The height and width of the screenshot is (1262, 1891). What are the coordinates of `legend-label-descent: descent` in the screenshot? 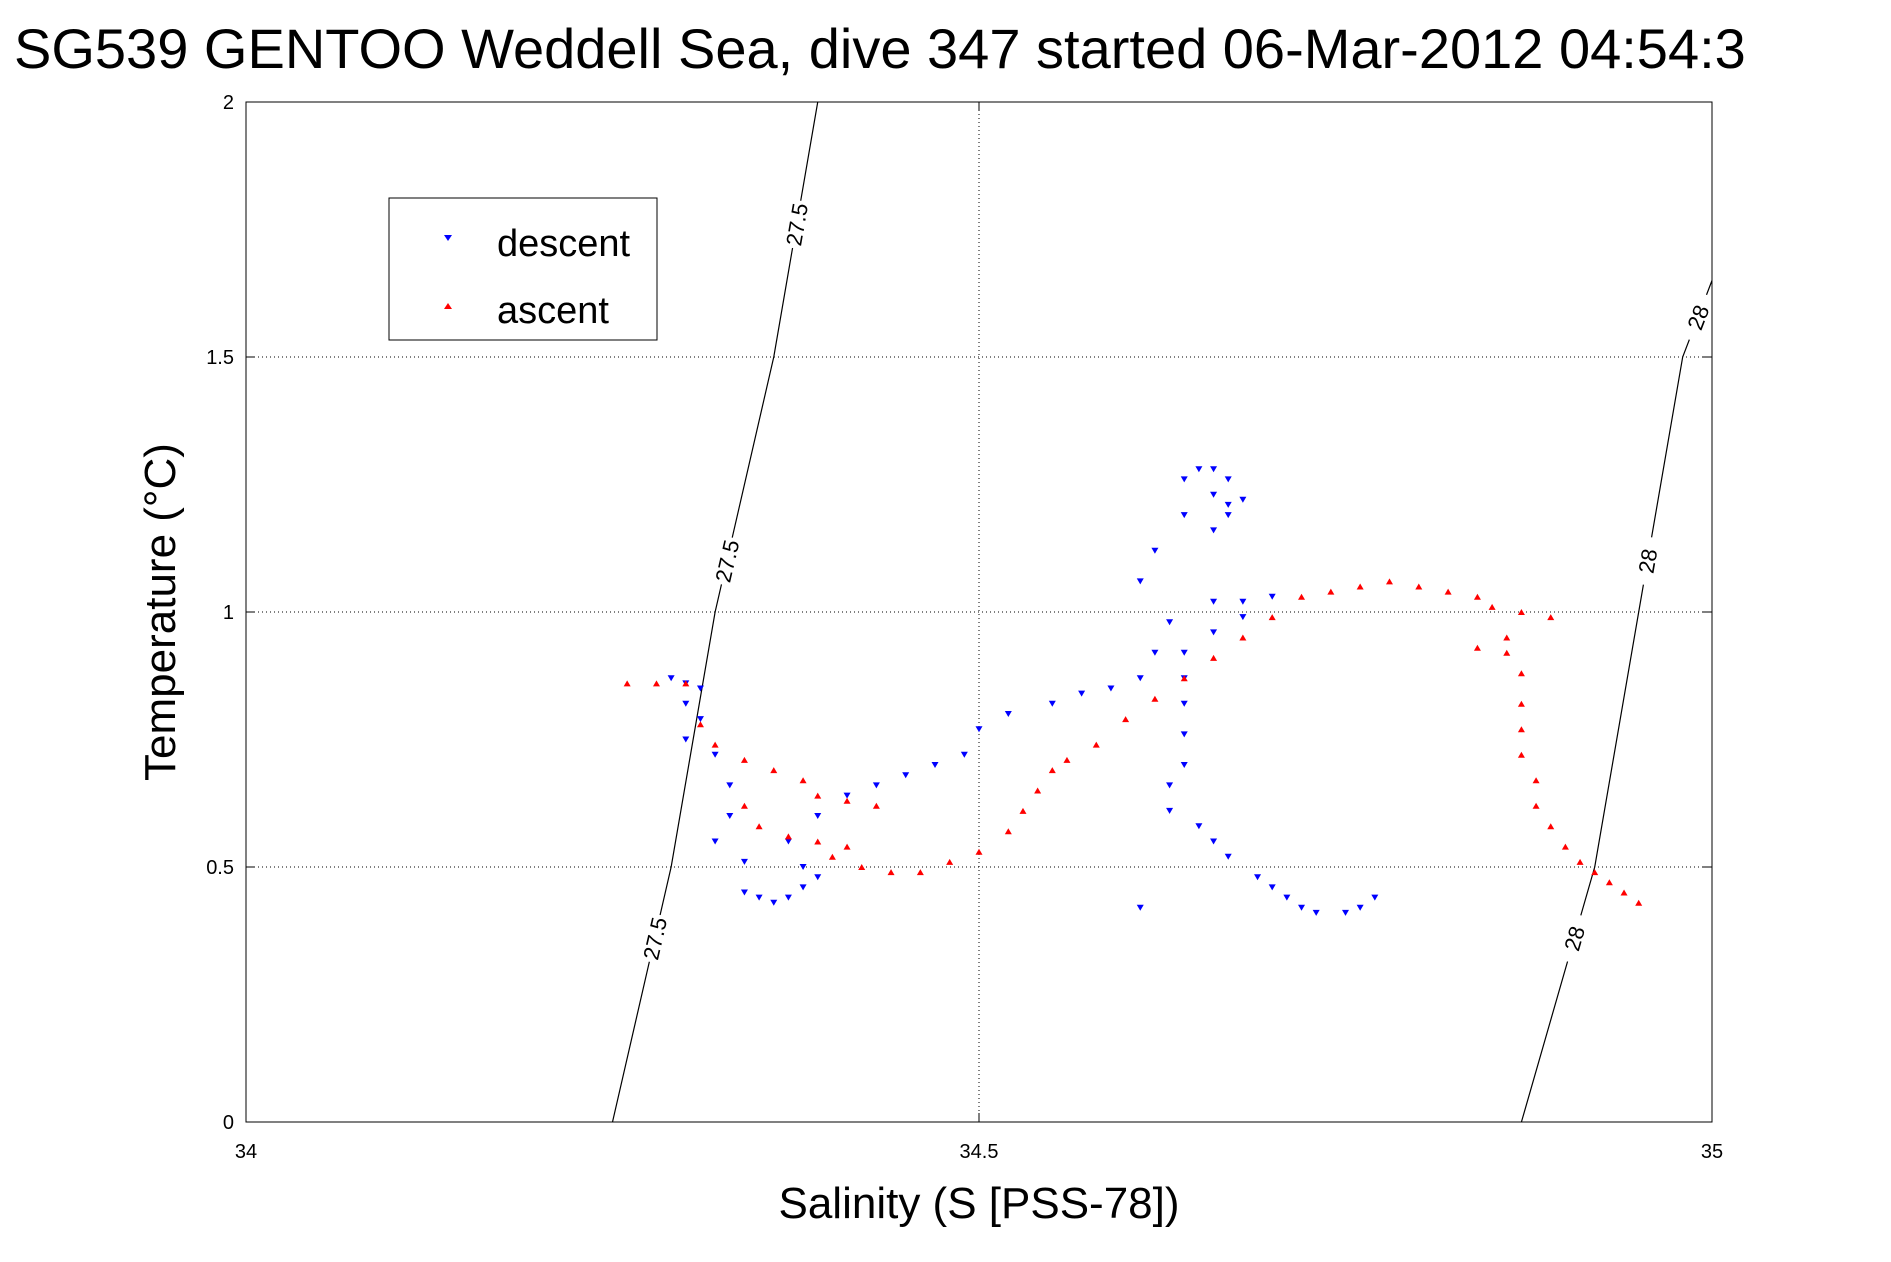 It's located at (564, 244).